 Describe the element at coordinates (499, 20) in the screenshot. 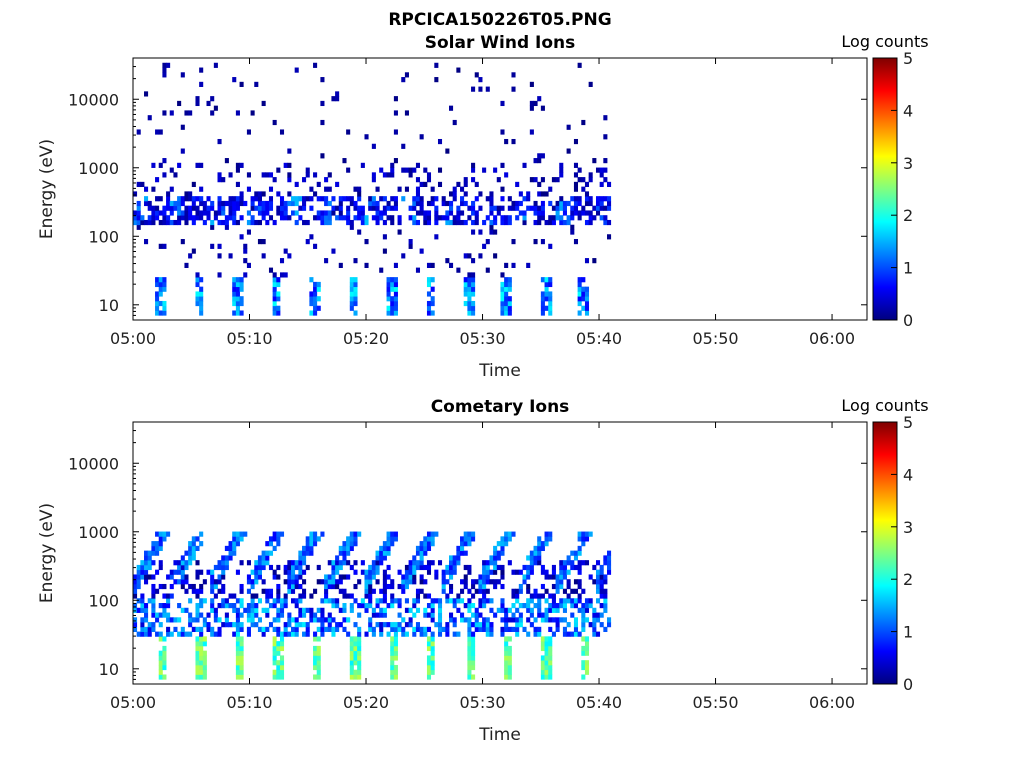

I see `figure-title: RPCICA150226T05.PNG` at that location.